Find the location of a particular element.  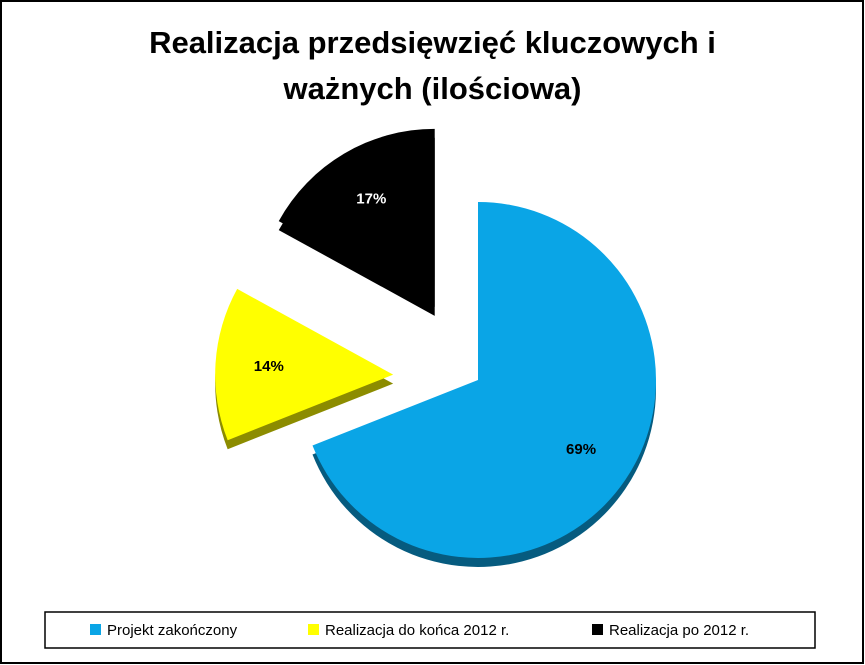

legend-box is located at coordinates (430, 630).